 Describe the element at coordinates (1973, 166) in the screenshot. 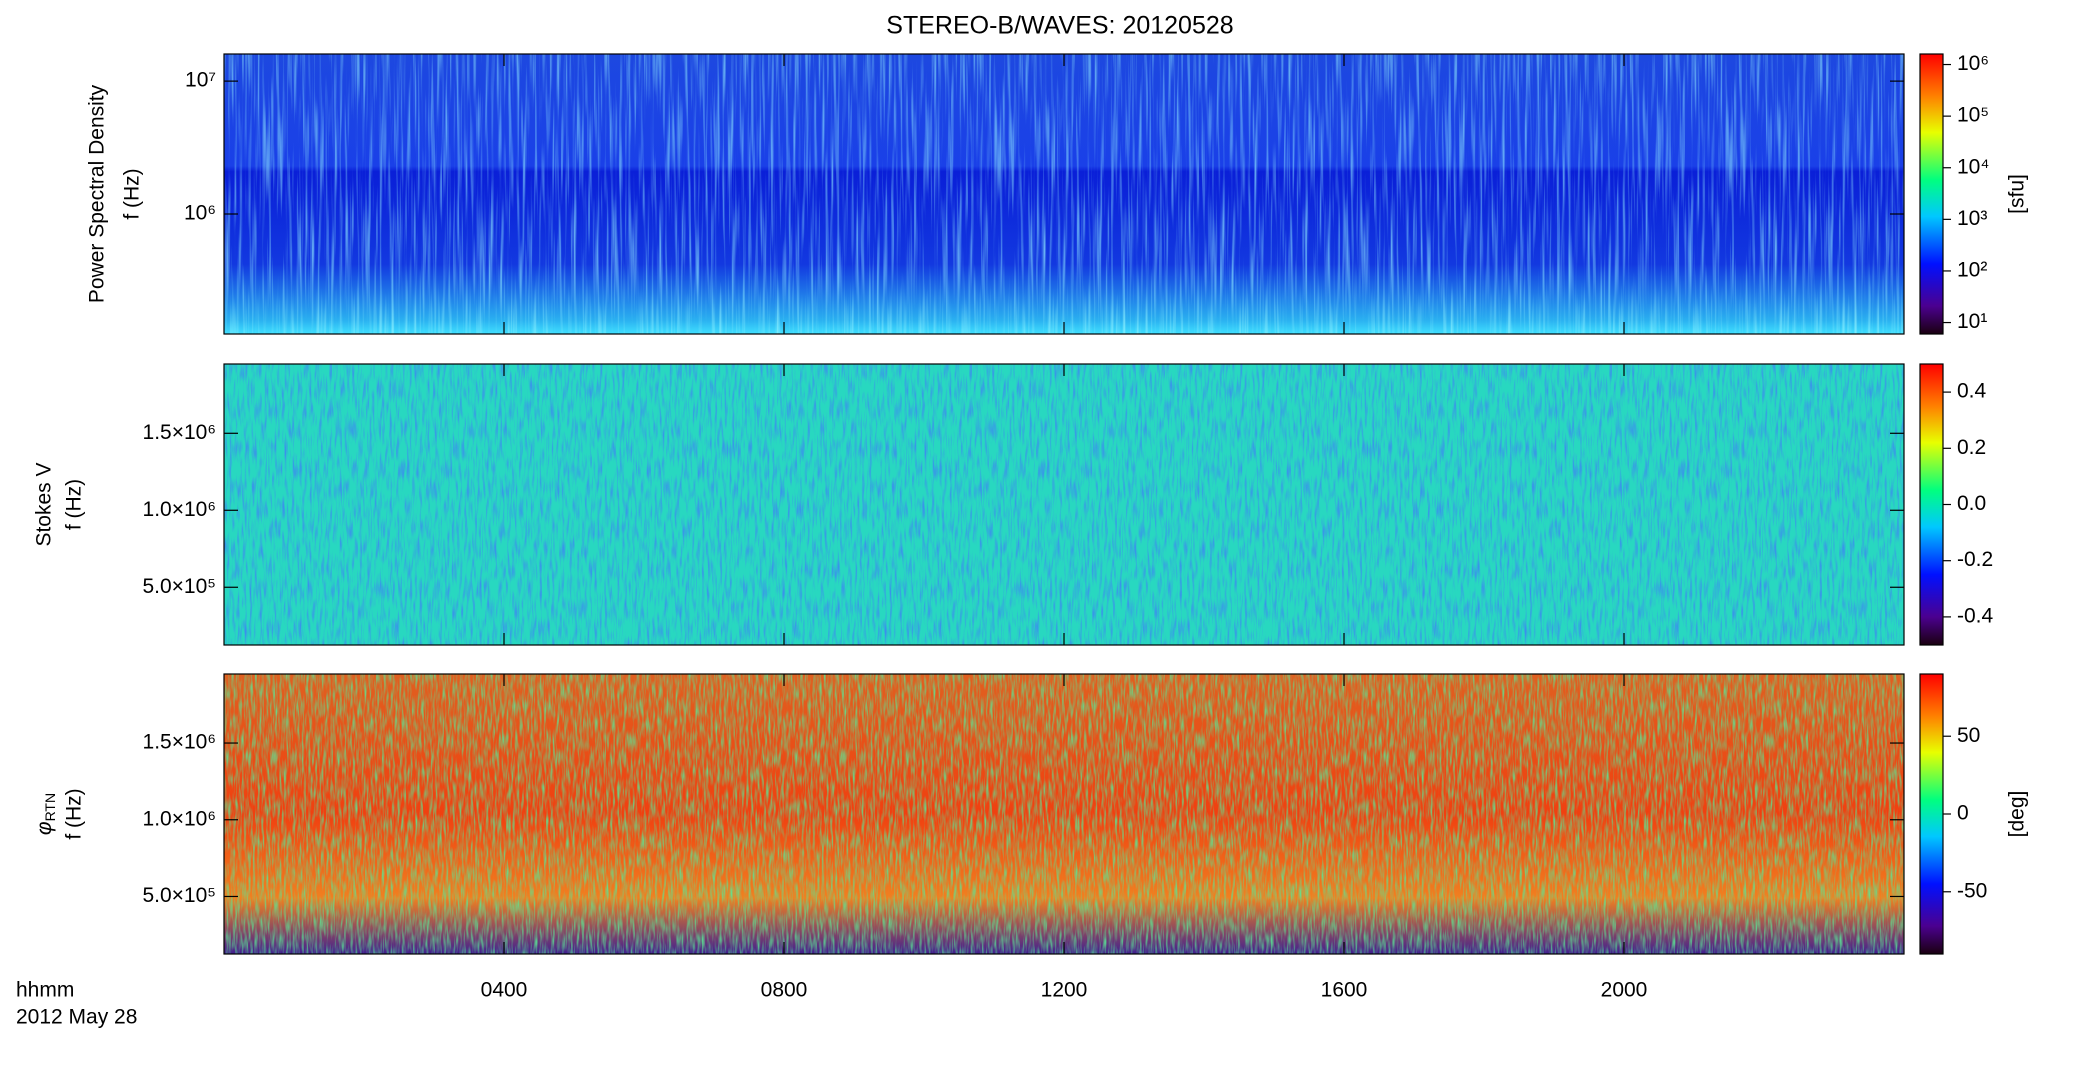

I see `colorbar-tick-label: 10⁴` at that location.